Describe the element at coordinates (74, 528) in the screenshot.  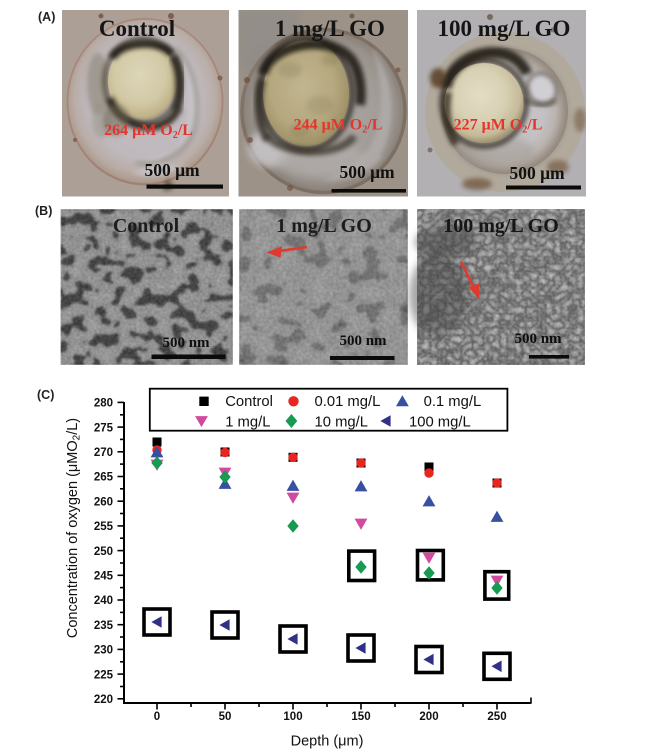
I see `svg-text:Concentration of oxygen (μMO2/: Concentration of oxygen (μMO2/L)` at that location.